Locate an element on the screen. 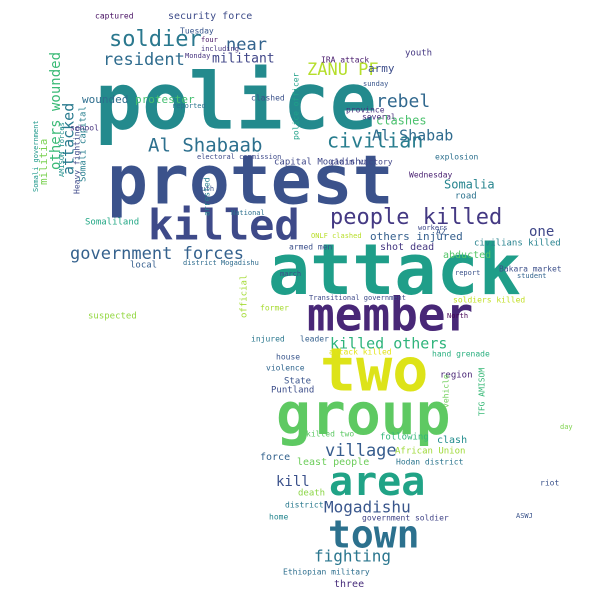 The height and width of the screenshot is (615, 615). cloud-word: violence is located at coordinates (285, 368).